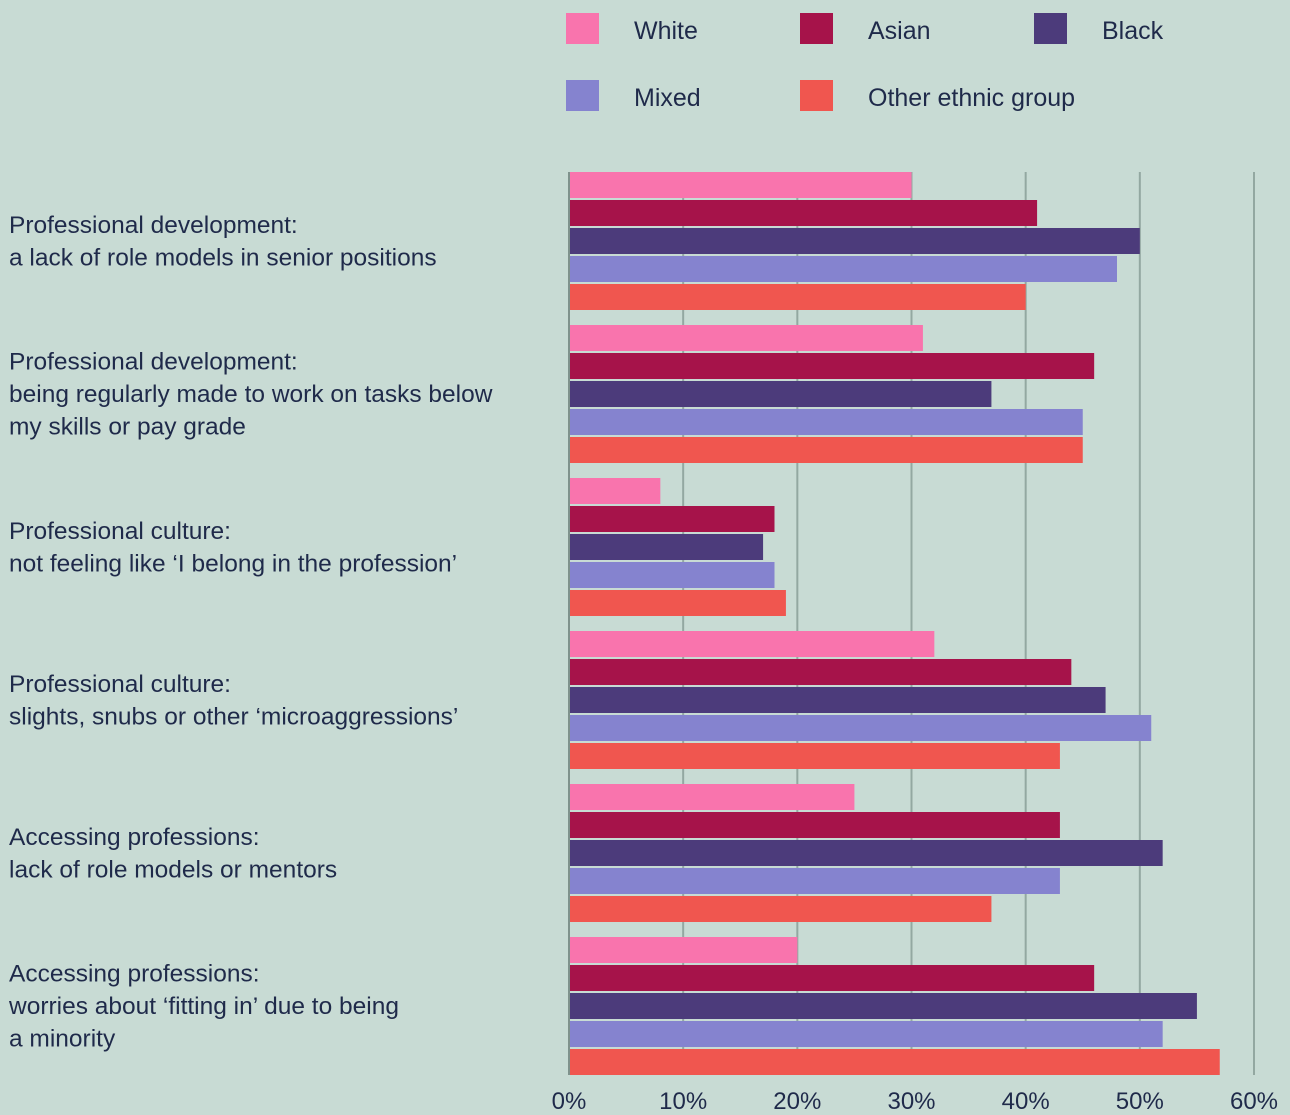 The height and width of the screenshot is (1115, 1290). I want to click on x-tick-label-3: 30%, so click(911, 1101).